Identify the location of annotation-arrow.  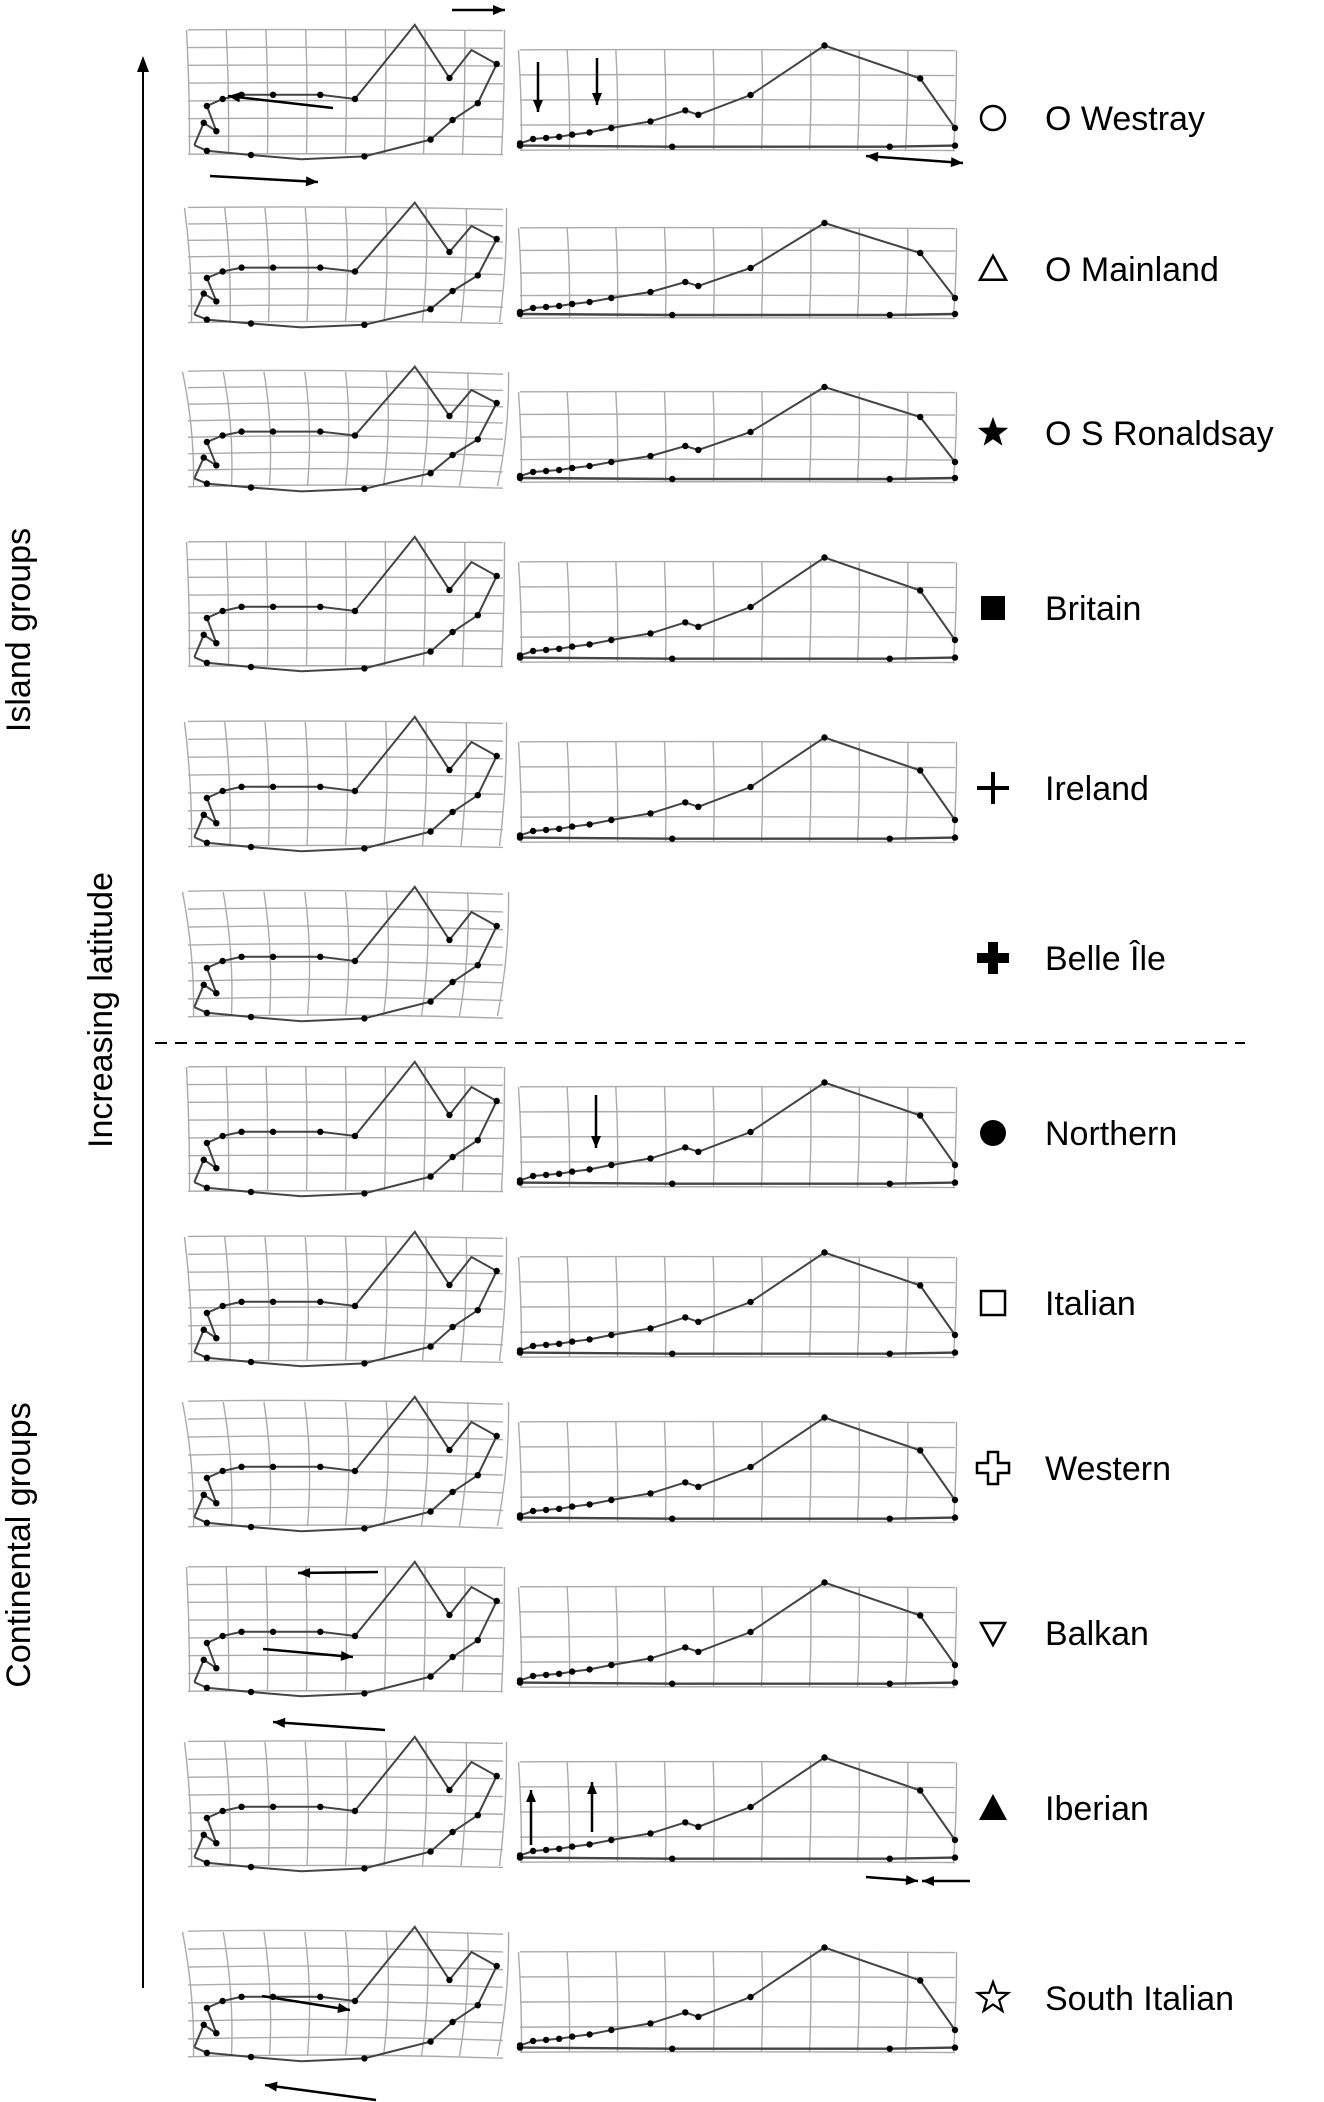
(329, 1726).